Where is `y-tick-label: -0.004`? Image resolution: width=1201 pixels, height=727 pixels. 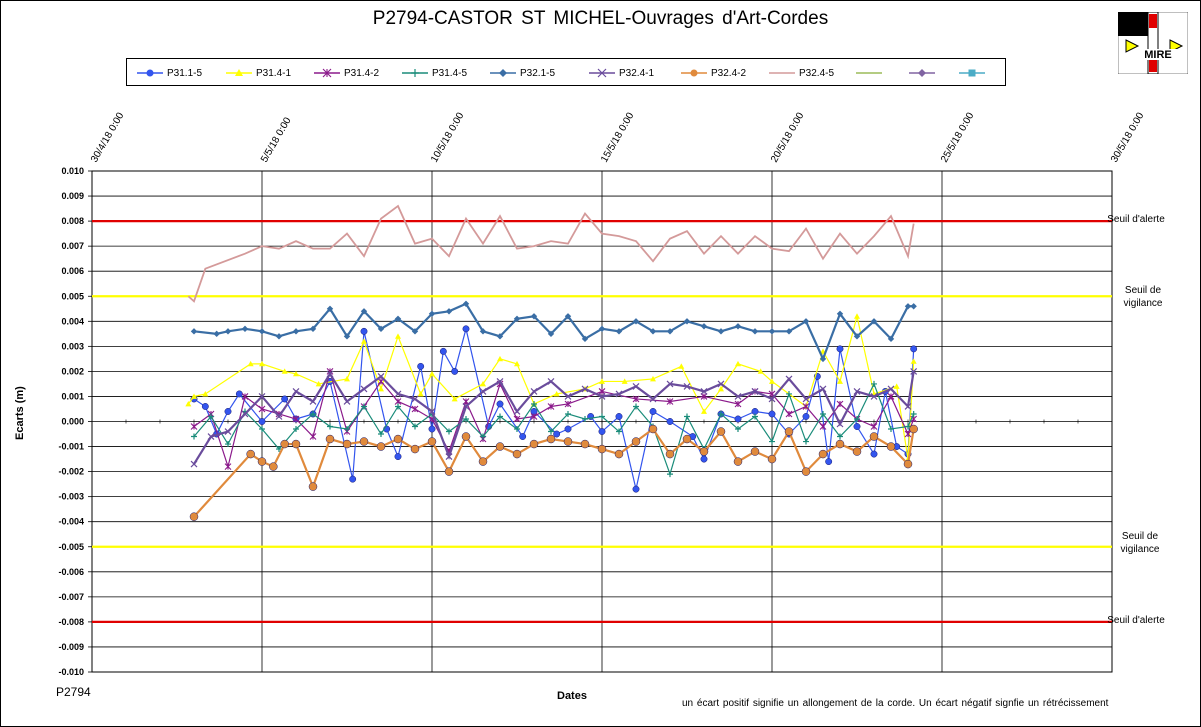 y-tick-label: -0.004 is located at coordinates (71, 522).